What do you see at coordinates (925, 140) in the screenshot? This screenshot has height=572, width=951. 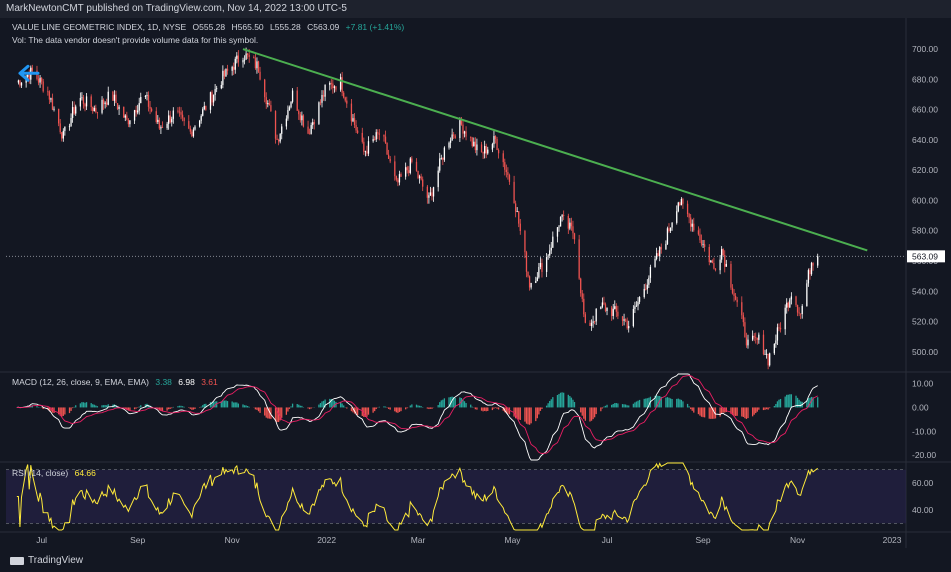 I see `price-tick-label: 640.00` at bounding box center [925, 140].